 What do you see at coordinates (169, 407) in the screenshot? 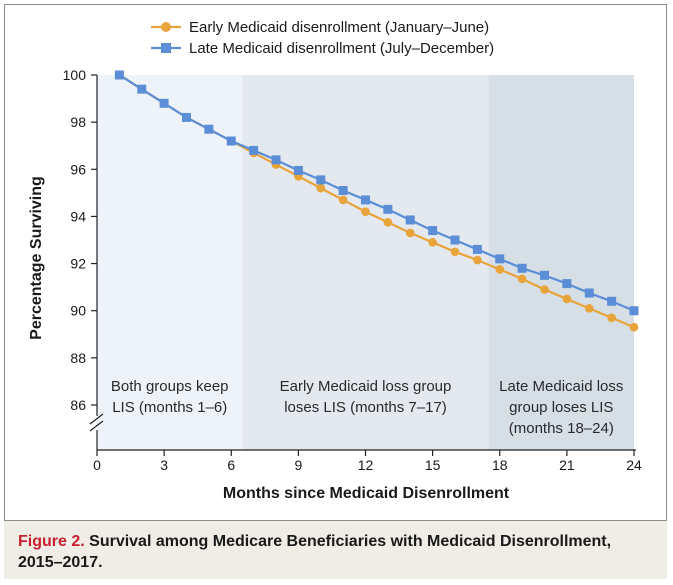
I see `region-label-1-line-2: LIS (months 1–6)` at bounding box center [169, 407].